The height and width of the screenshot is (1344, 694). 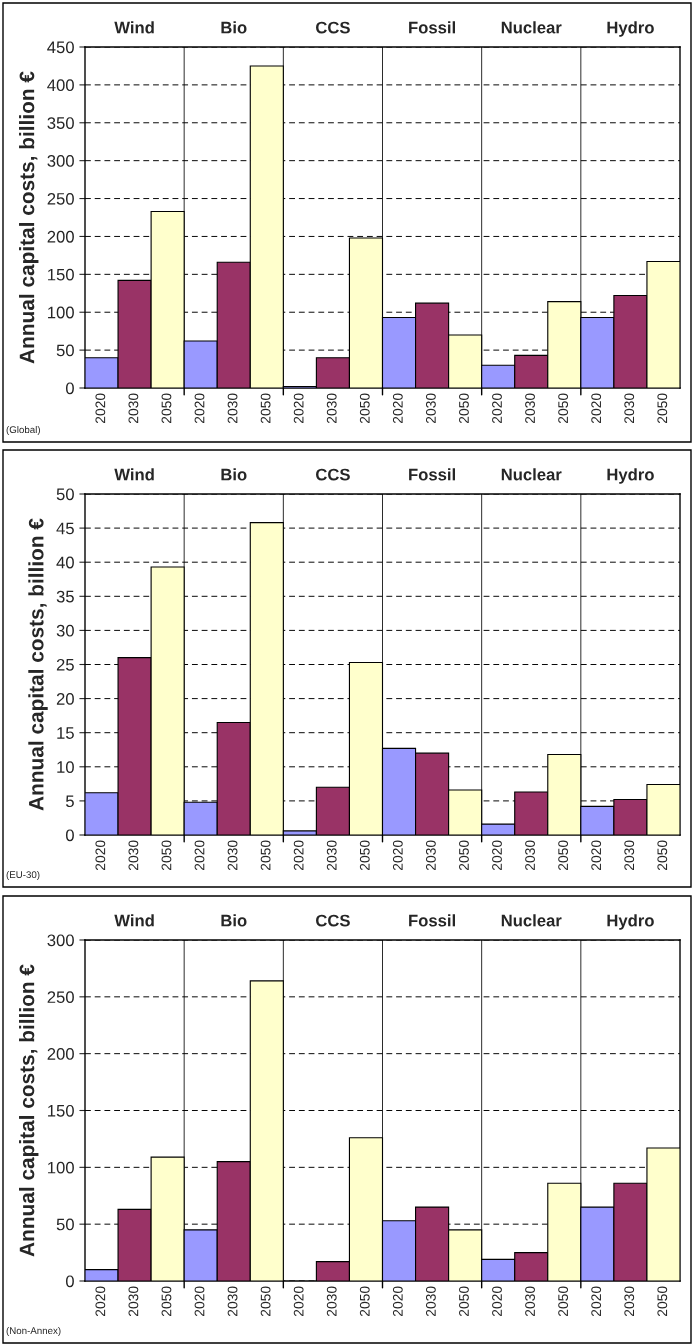 What do you see at coordinates (69, 801) in the screenshot?
I see `y-tick-label: 5` at bounding box center [69, 801].